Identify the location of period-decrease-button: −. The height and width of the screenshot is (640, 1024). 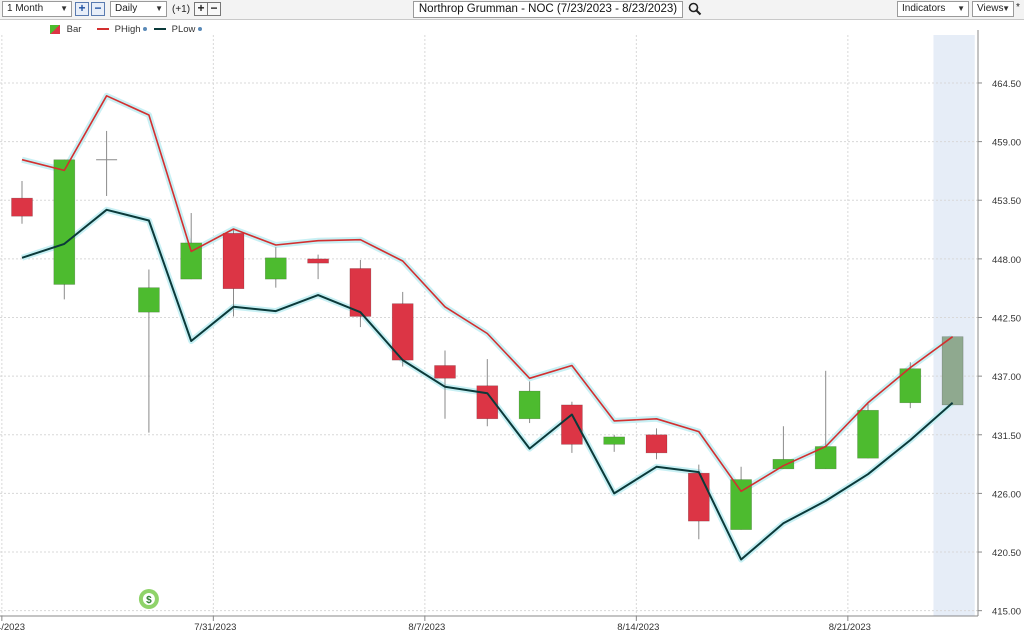
(98, 9).